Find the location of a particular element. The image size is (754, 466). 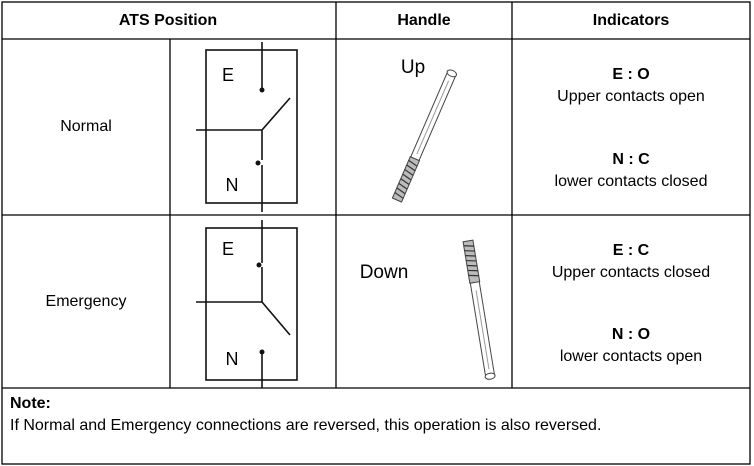

indicator-code: N : C is located at coordinates (631, 159).